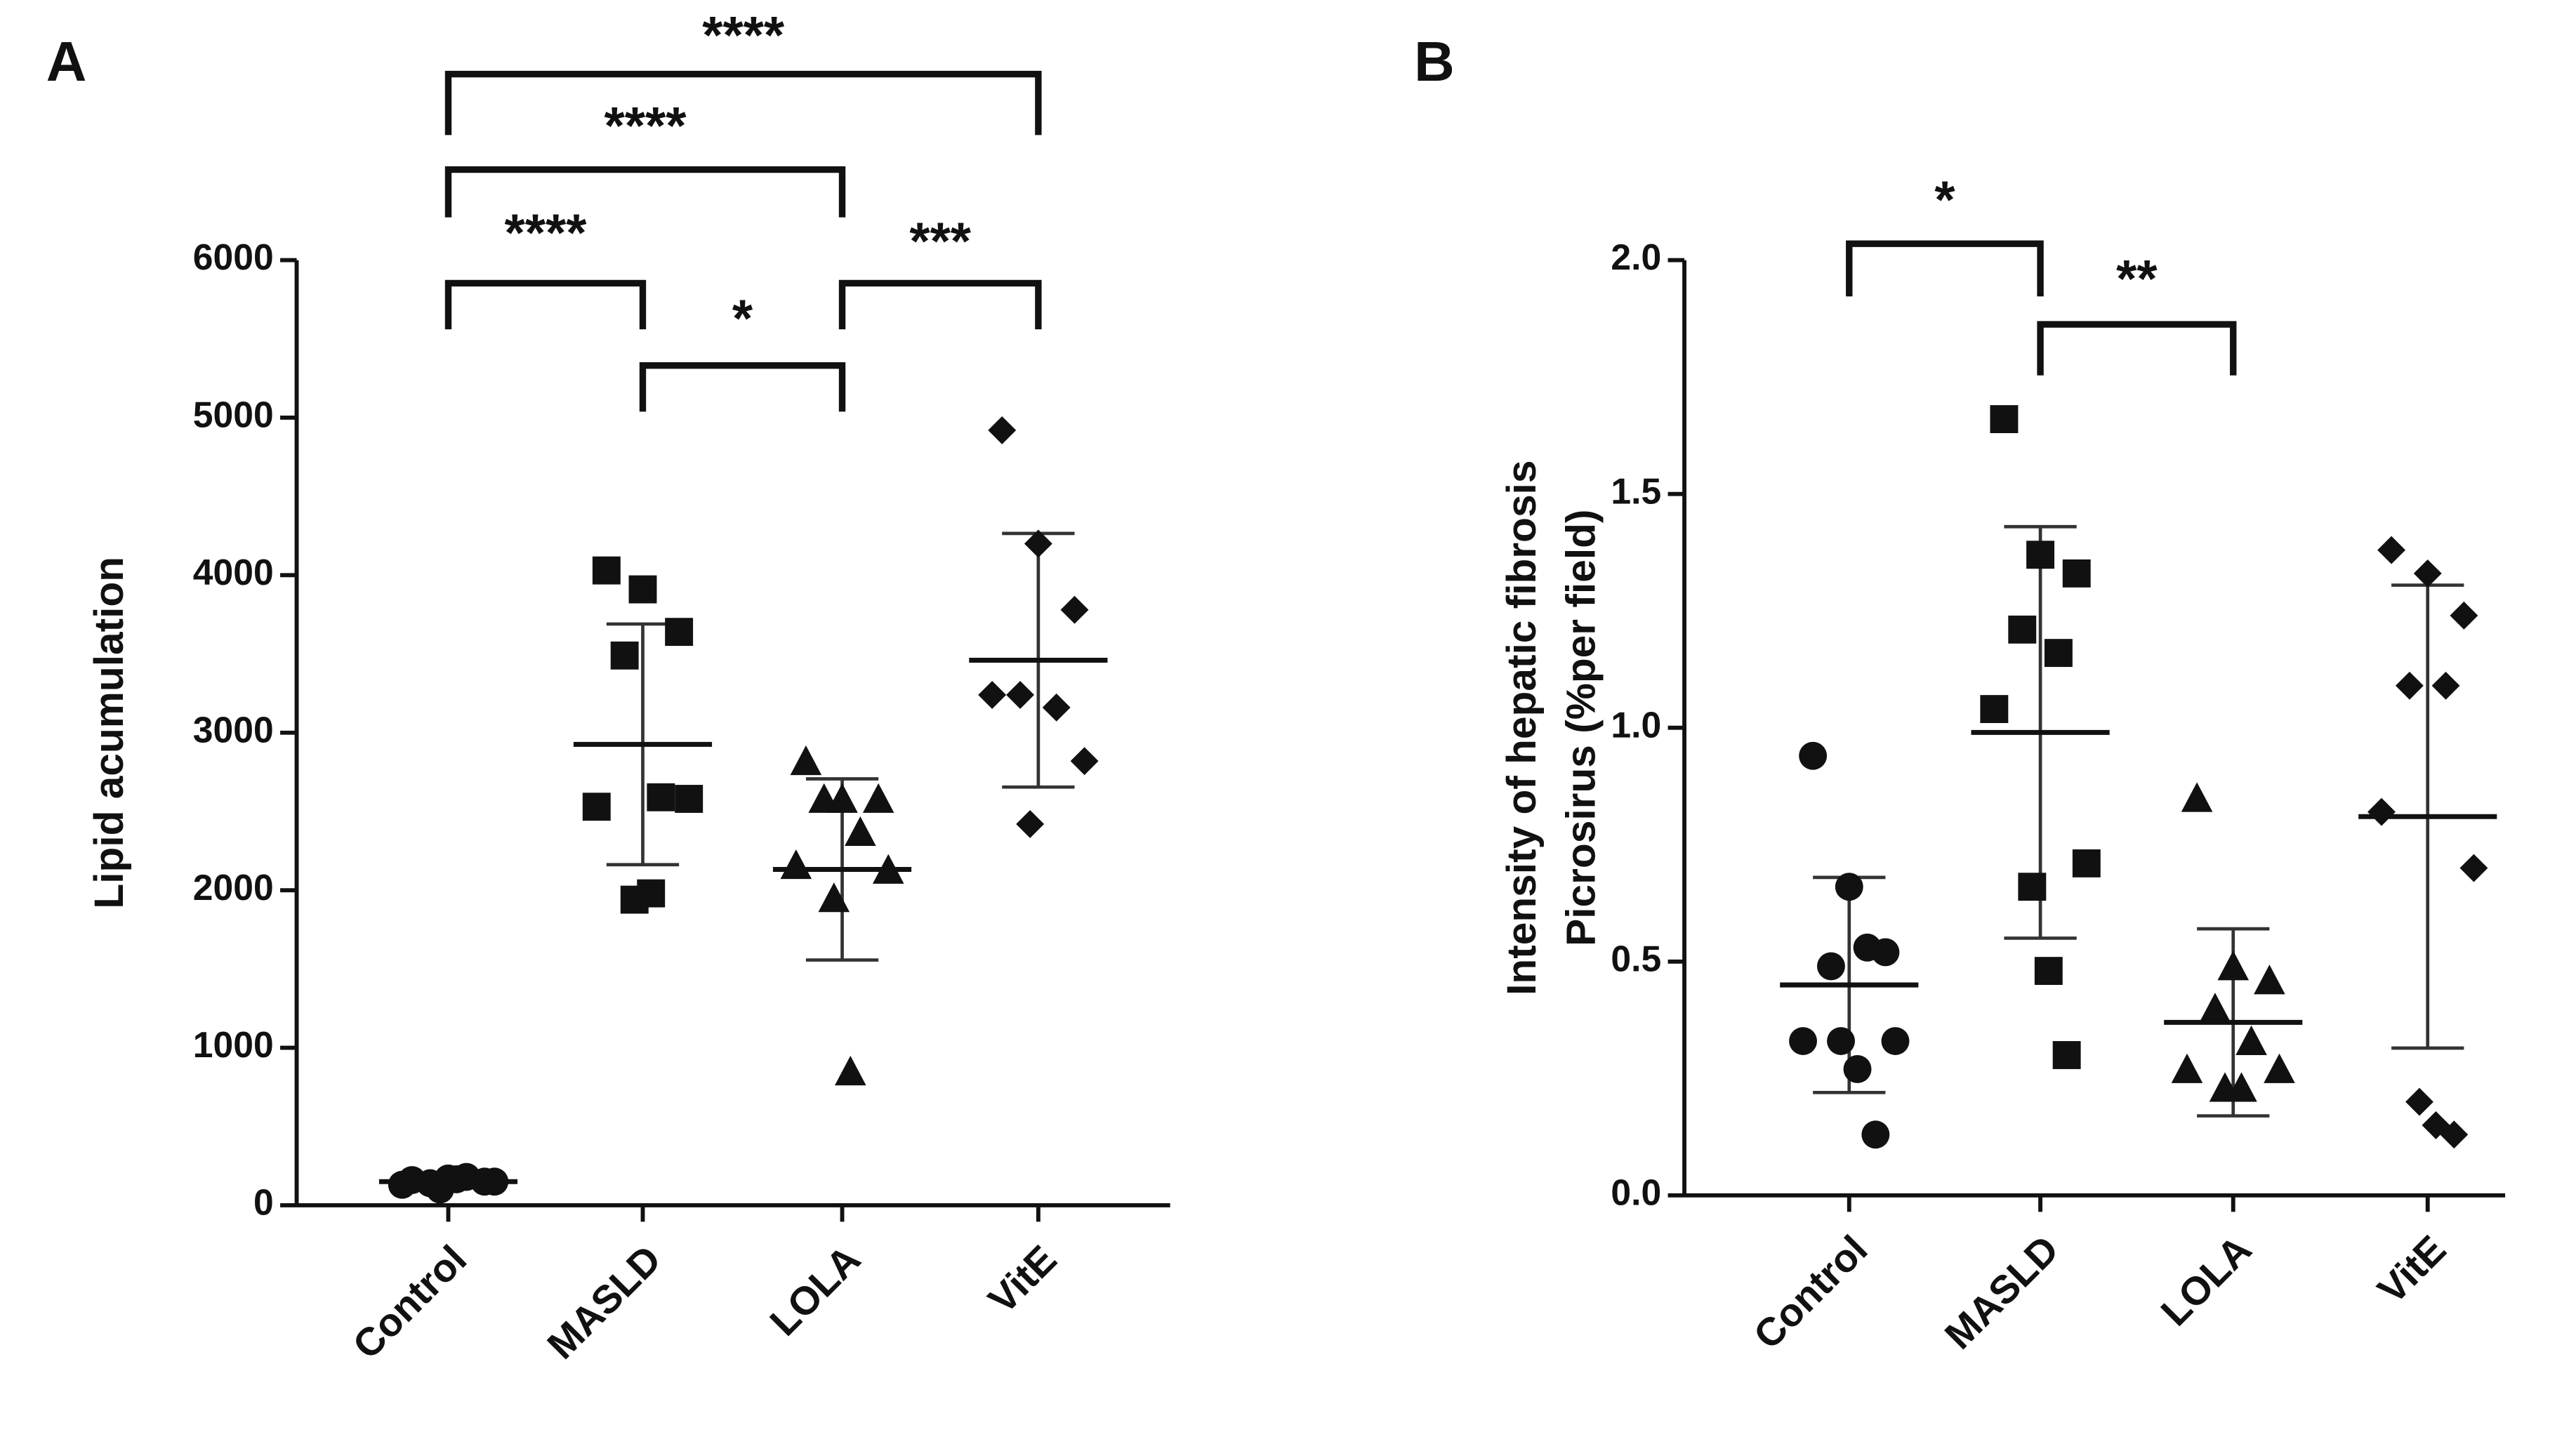 The width and height of the screenshot is (2576, 1444). What do you see at coordinates (2137, 278) in the screenshot?
I see `significance-label: **` at bounding box center [2137, 278].